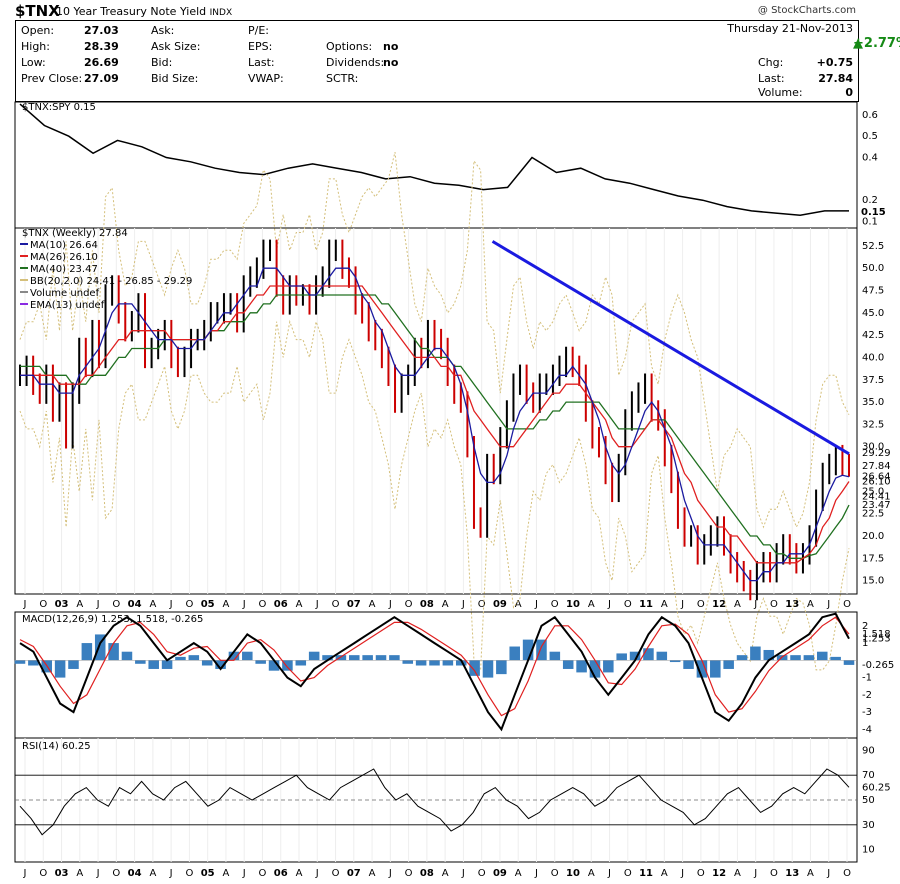  I want to click on macd-signal-line, so click(434, 666).